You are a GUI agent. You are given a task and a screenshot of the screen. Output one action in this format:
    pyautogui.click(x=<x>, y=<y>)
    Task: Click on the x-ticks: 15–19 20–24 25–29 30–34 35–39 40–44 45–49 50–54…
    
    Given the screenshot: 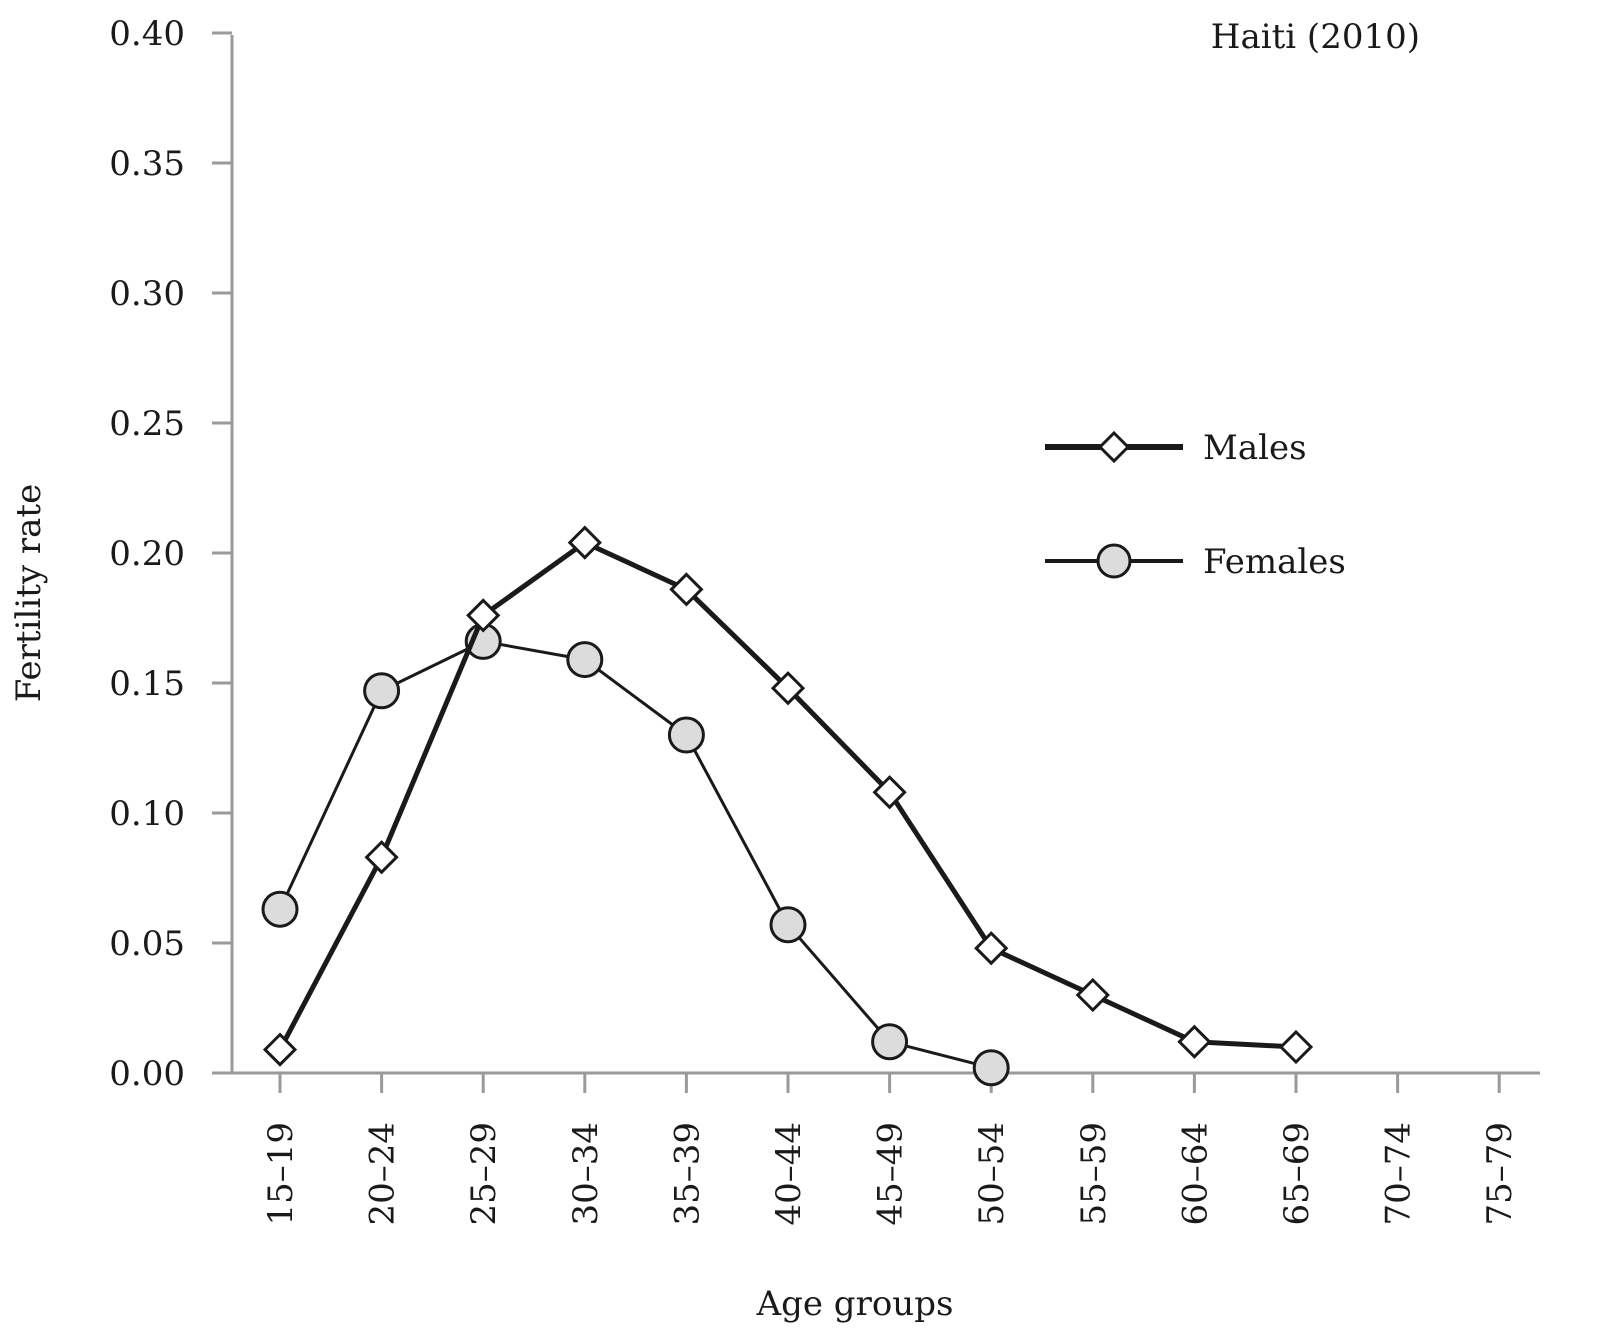 What is the action you would take?
    pyautogui.click(x=890, y=1149)
    